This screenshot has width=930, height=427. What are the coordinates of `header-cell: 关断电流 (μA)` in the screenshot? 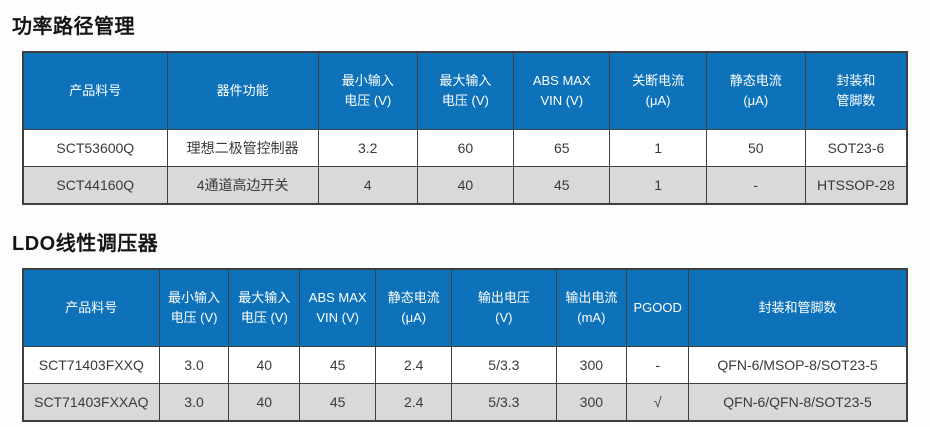 It's located at (658, 90).